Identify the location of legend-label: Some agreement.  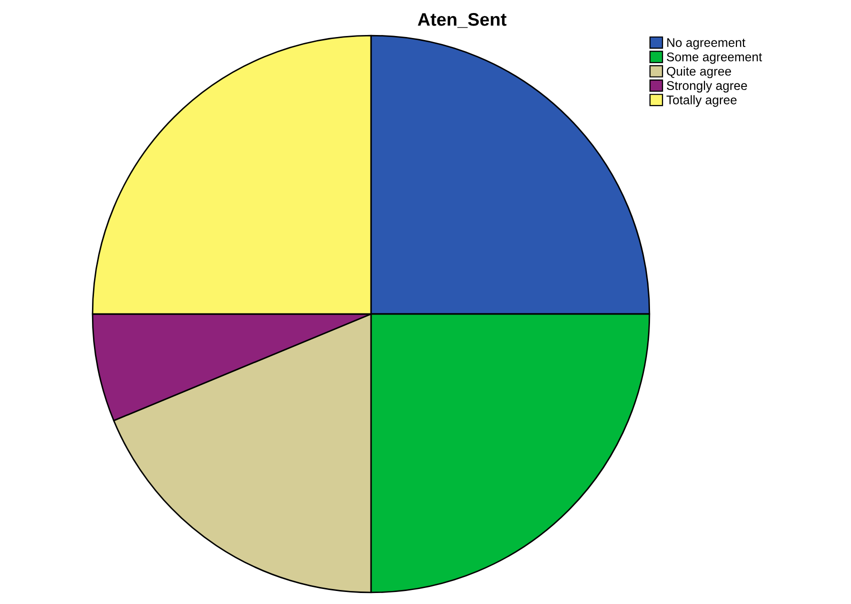
(714, 58).